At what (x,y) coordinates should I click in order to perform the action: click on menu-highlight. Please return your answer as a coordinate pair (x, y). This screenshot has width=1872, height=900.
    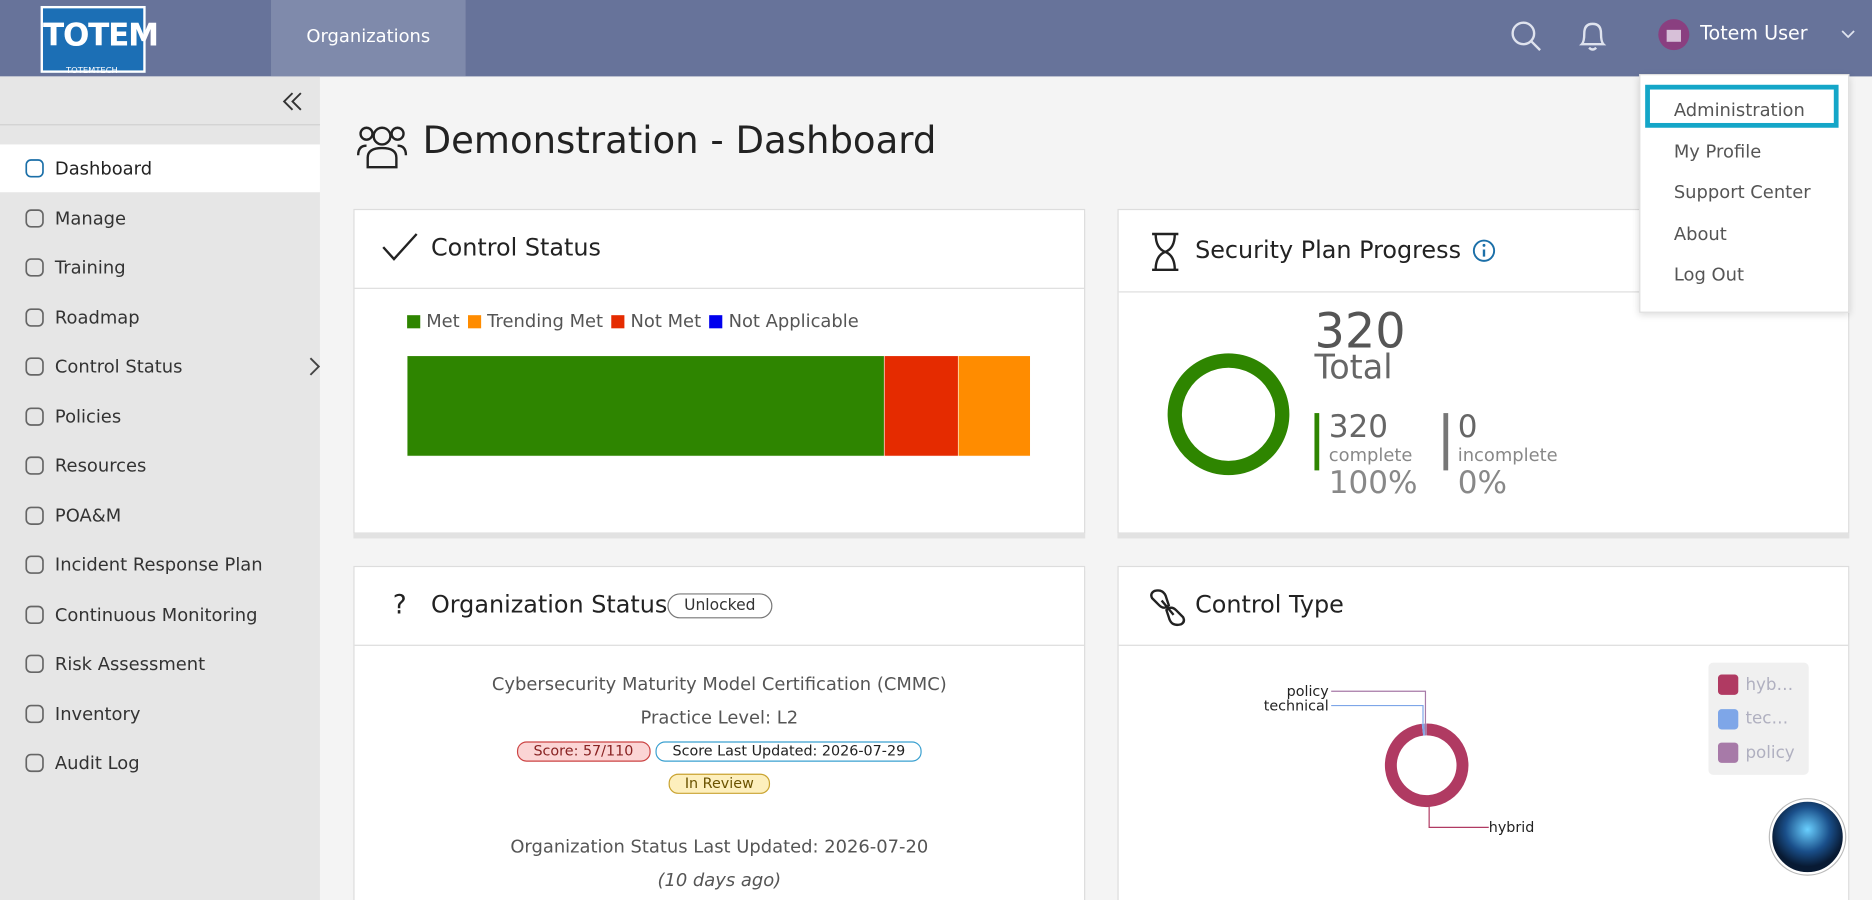
    Looking at the image, I should click on (1742, 106).